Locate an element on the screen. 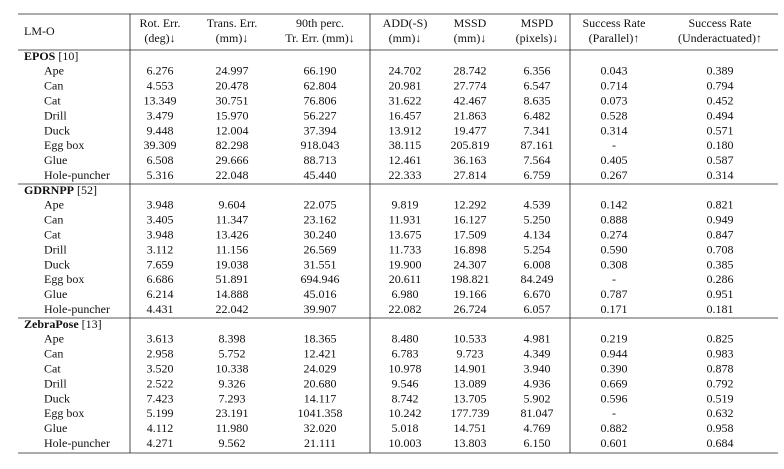 Image resolution: width=784 pixels, height=469 pixels. cell-value: 16.457 is located at coordinates (405, 115).